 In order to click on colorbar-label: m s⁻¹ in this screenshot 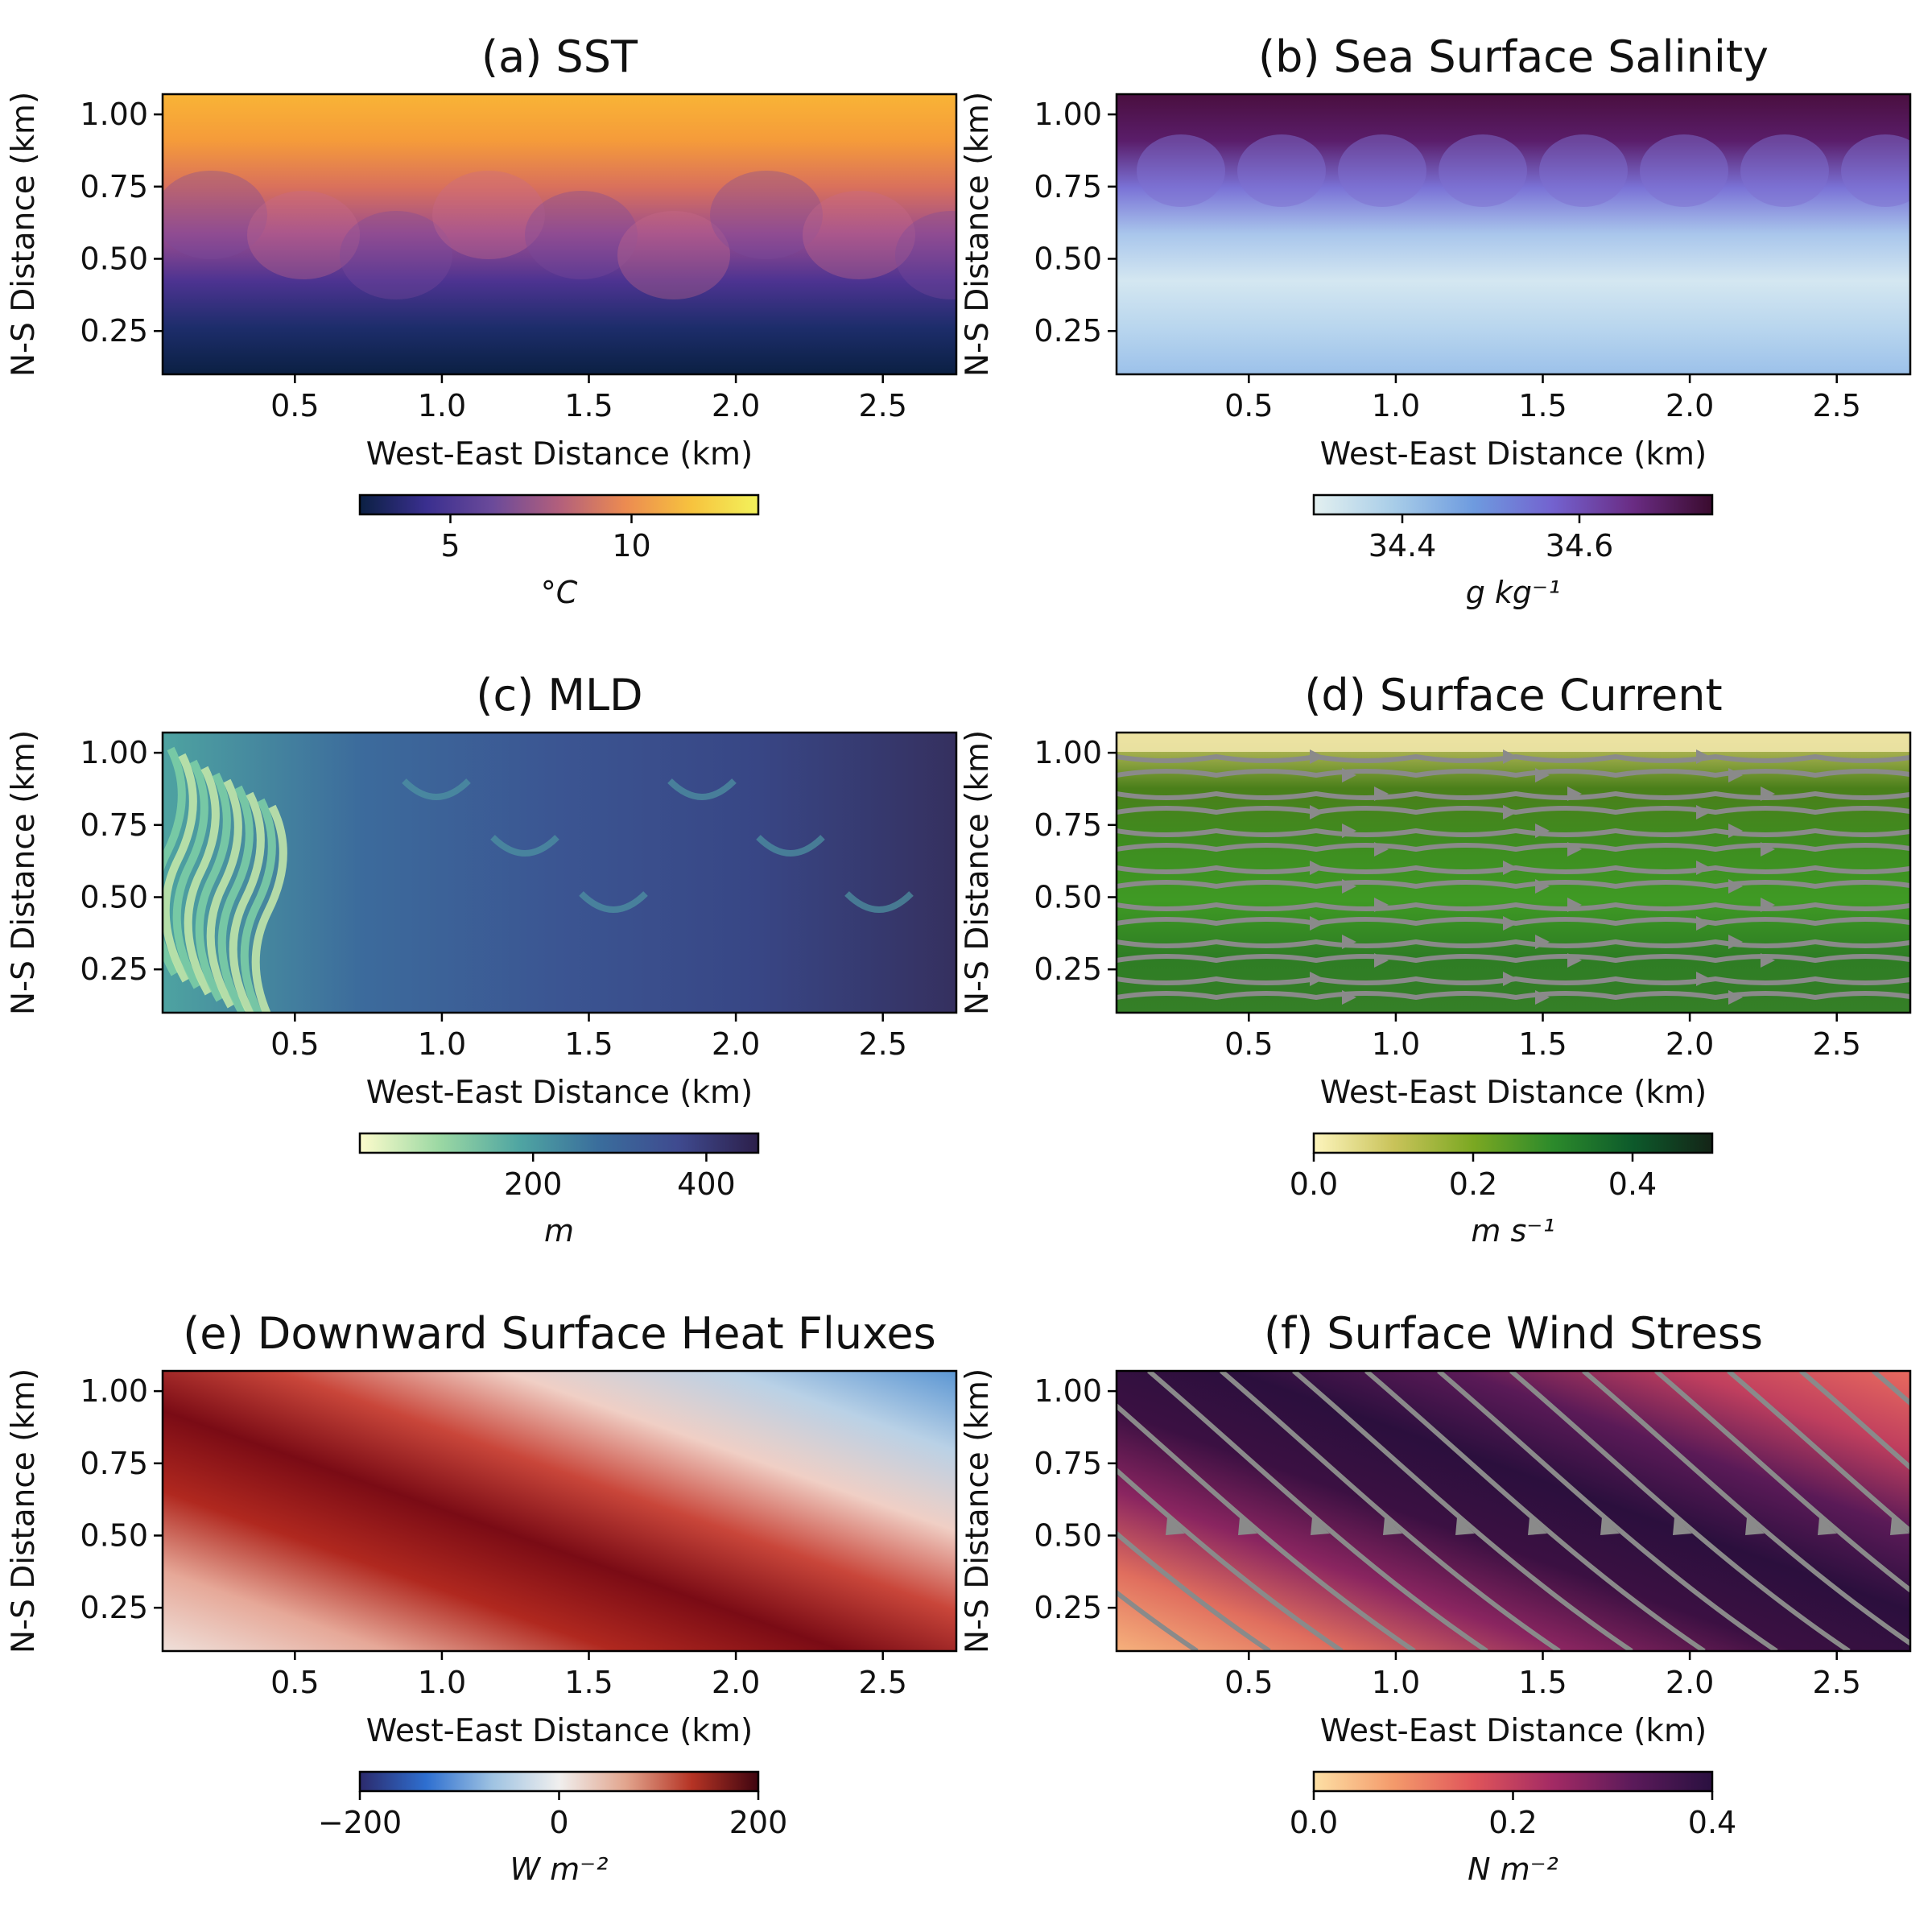, I will do `click(1512, 1231)`.